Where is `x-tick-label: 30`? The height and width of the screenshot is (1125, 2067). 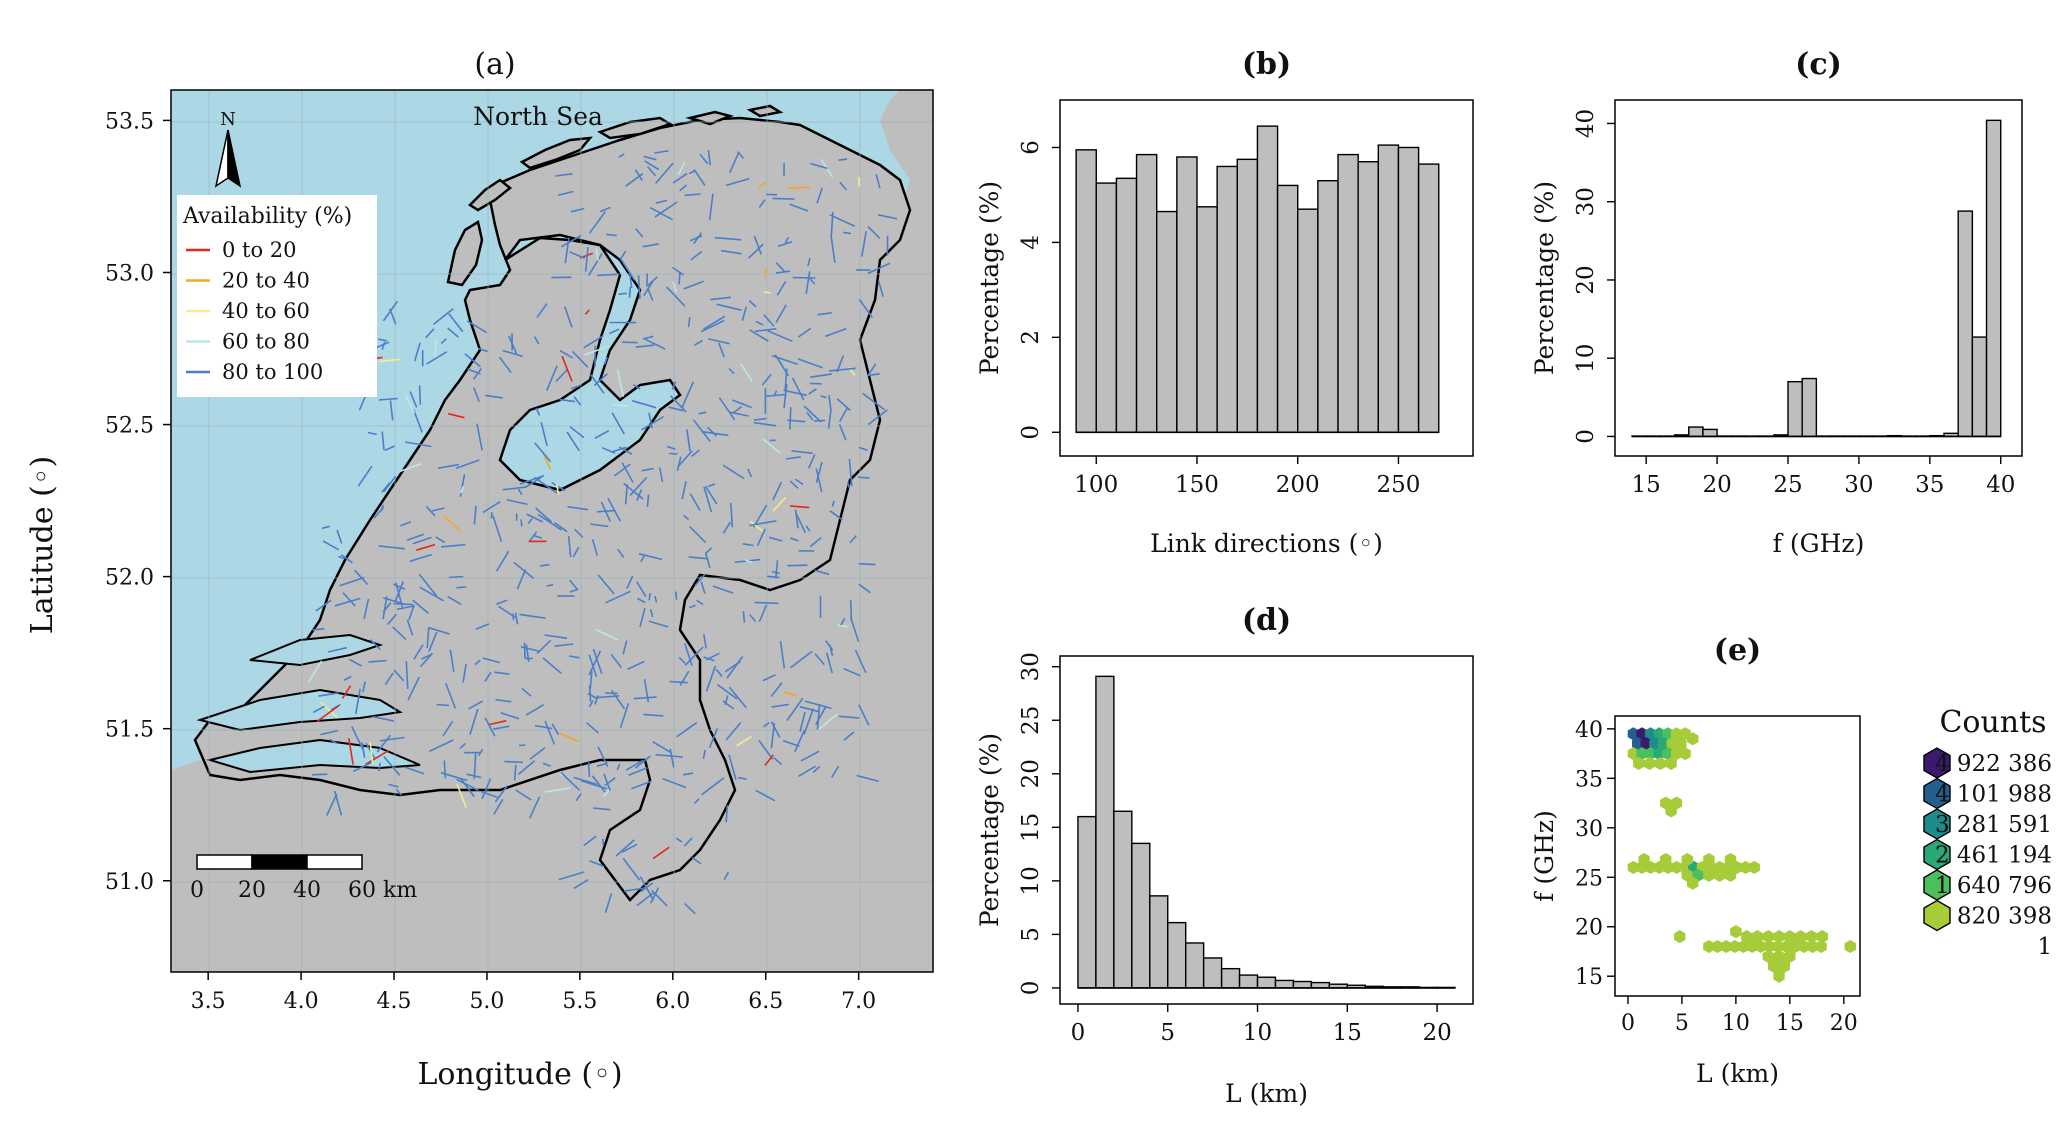 x-tick-label: 30 is located at coordinates (1858, 485).